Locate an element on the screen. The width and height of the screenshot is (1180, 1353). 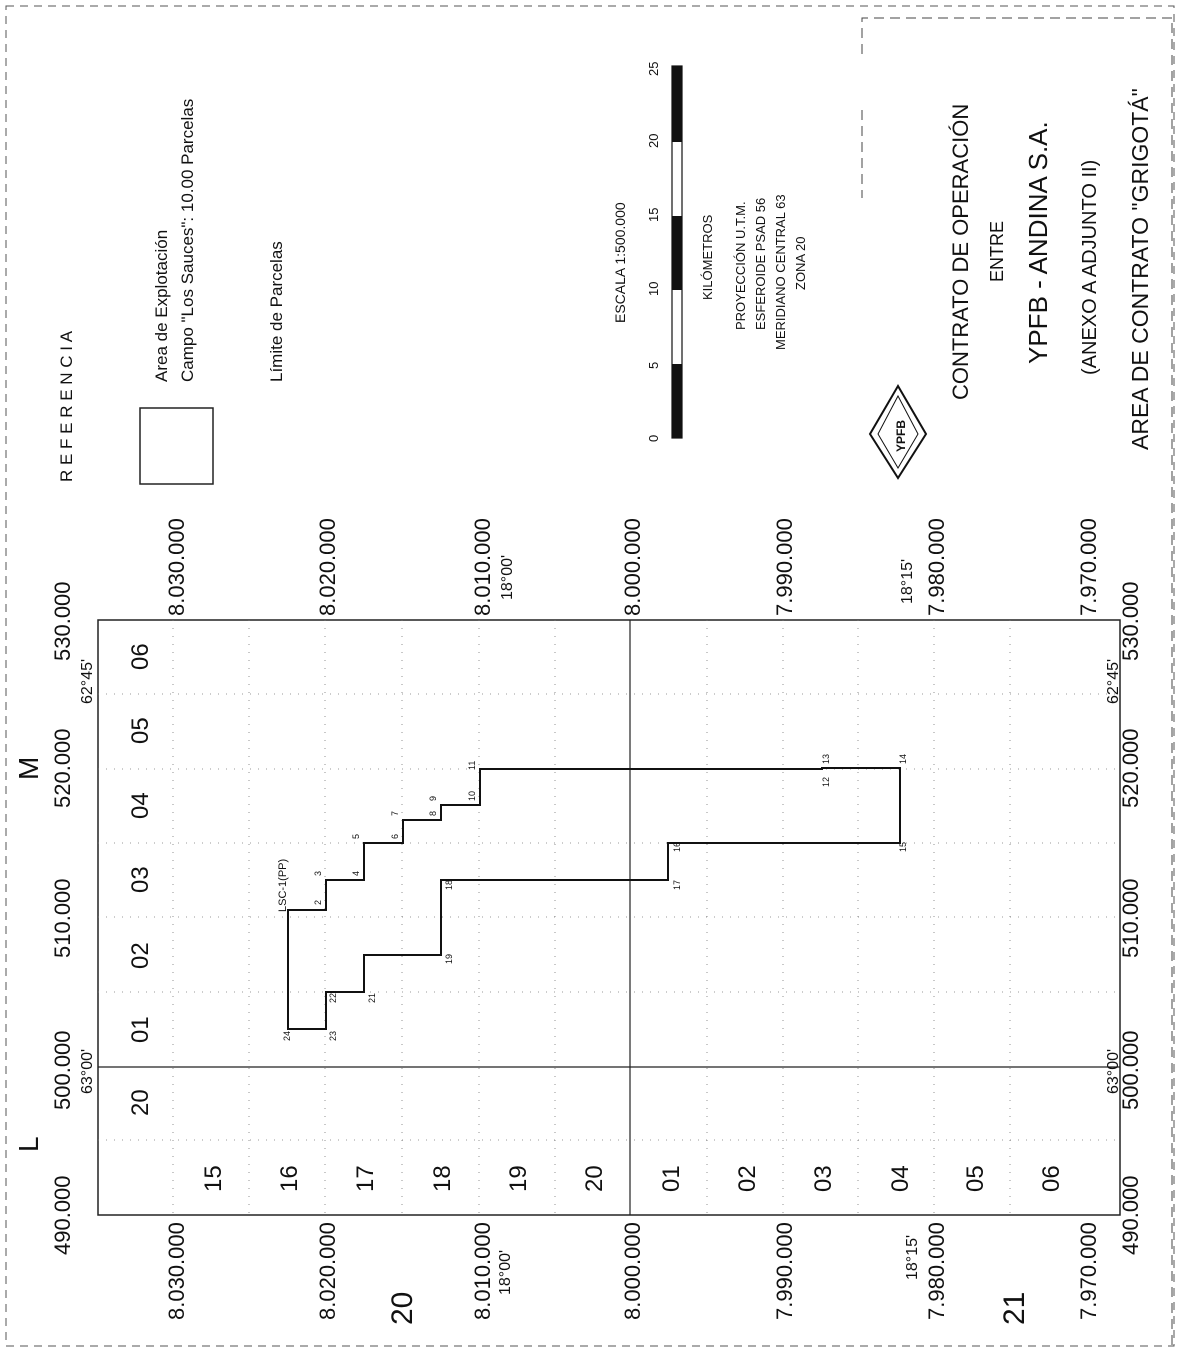
scale-ticks: 0 5 10 15 20 25 is located at coordinates (653, 252).